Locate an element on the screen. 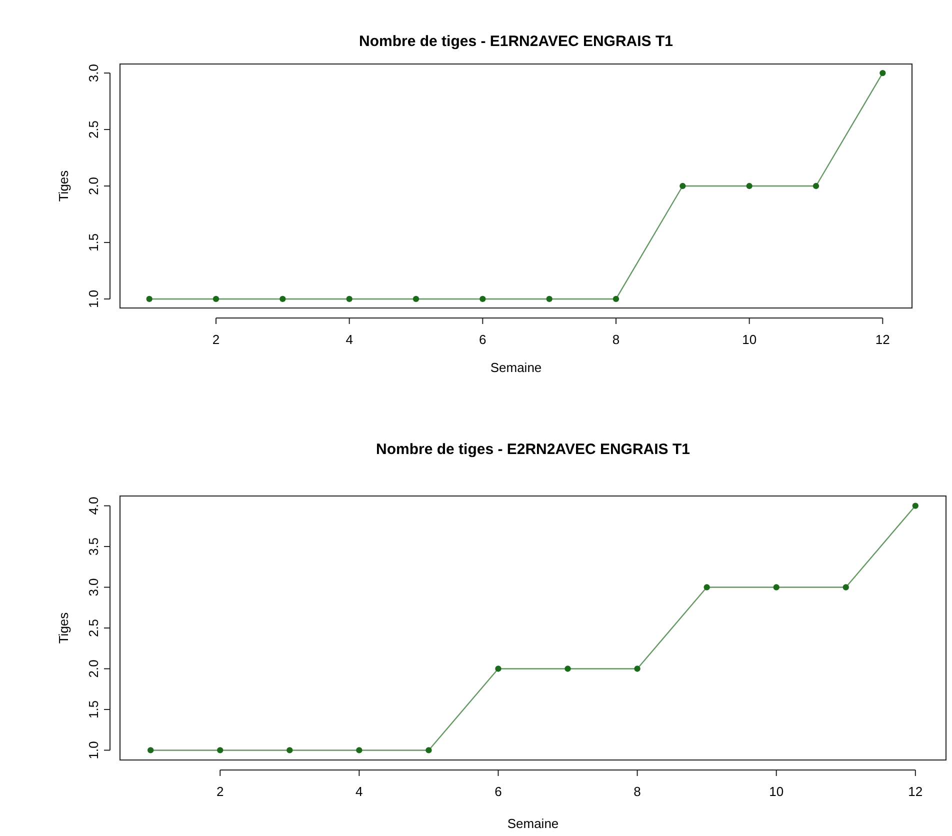 The image size is (952, 836). chart-title: Nombre de tiges - E2RN2AVEC ENGRAIS T1 is located at coordinates (533, 449).